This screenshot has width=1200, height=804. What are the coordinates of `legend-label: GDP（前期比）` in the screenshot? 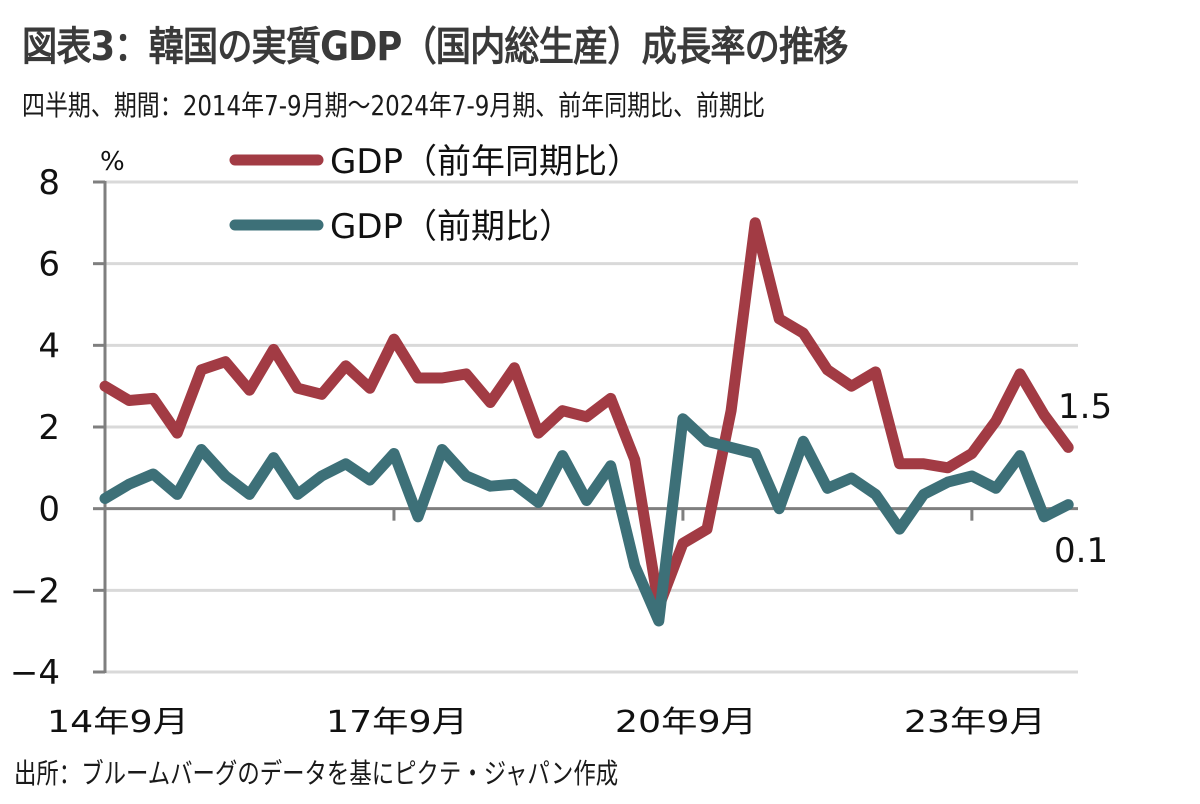 It's located at (451, 227).